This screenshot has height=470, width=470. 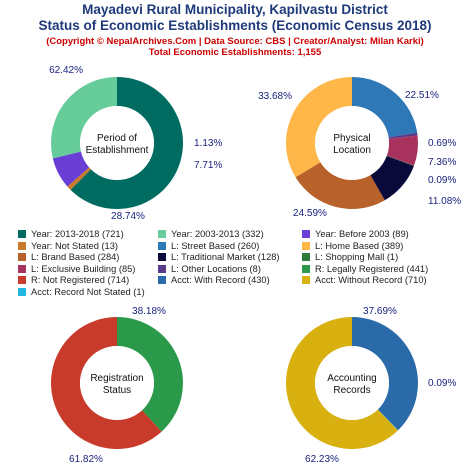 I want to click on legend-item: Acct: With Record (430), so click(x=214, y=280).